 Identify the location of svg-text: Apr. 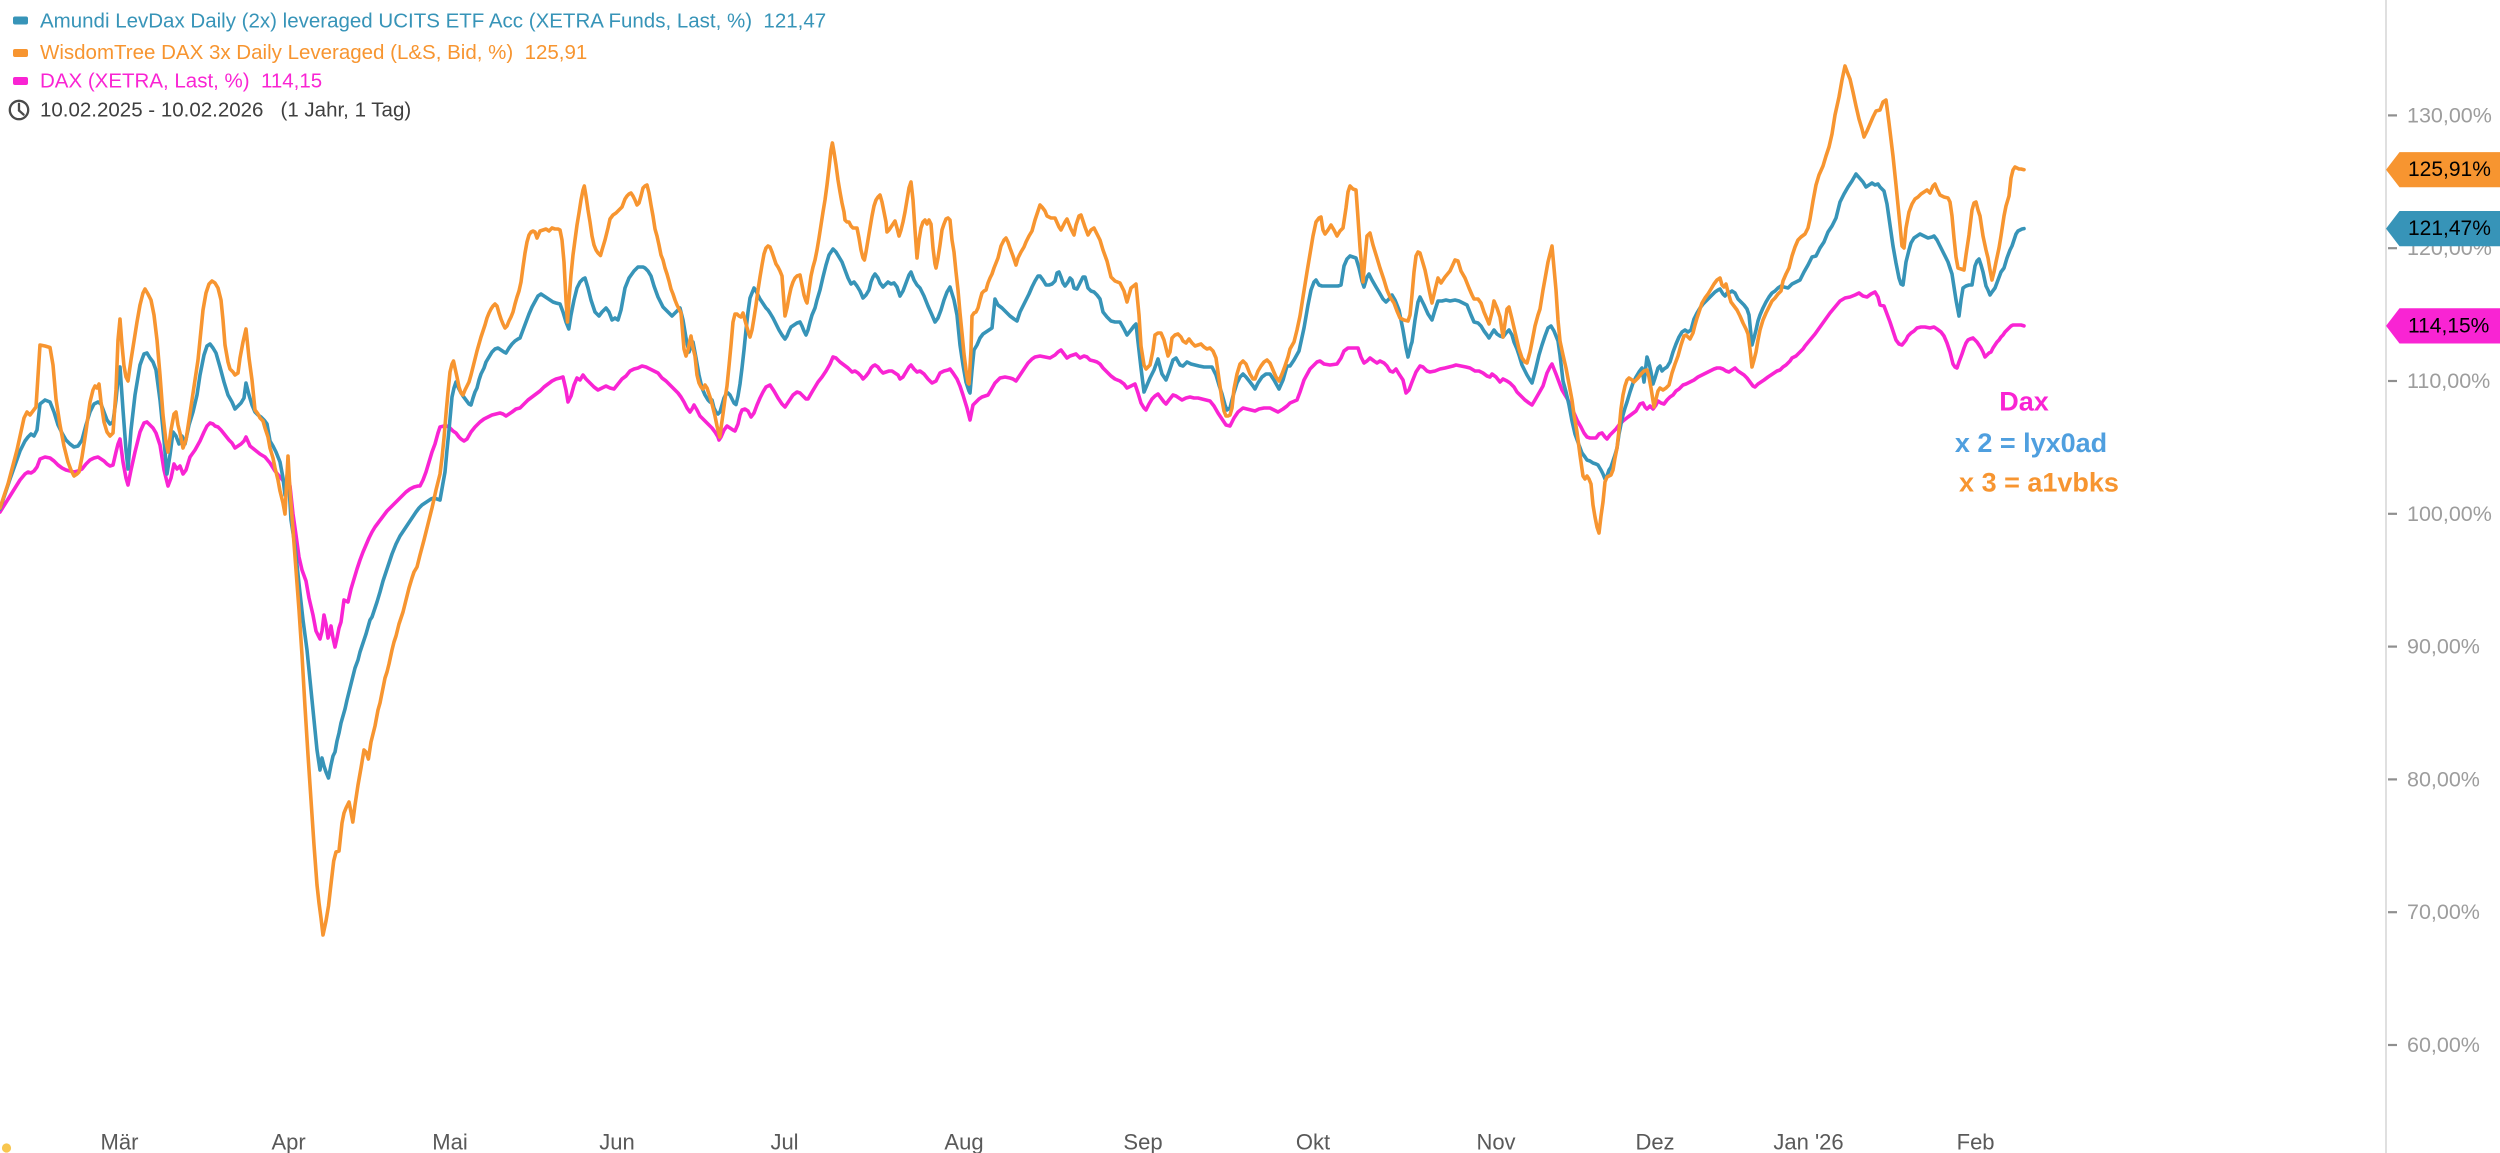
(288, 1141).